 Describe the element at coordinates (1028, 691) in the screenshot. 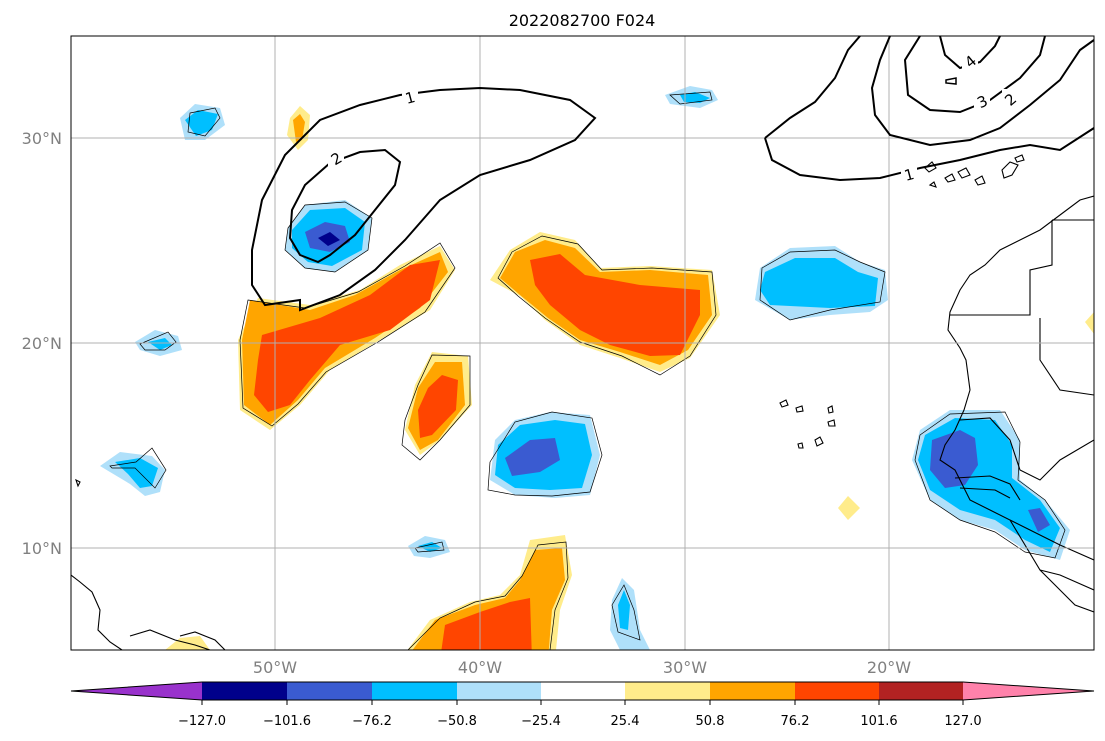

I see `colorbar-extend-max` at that location.